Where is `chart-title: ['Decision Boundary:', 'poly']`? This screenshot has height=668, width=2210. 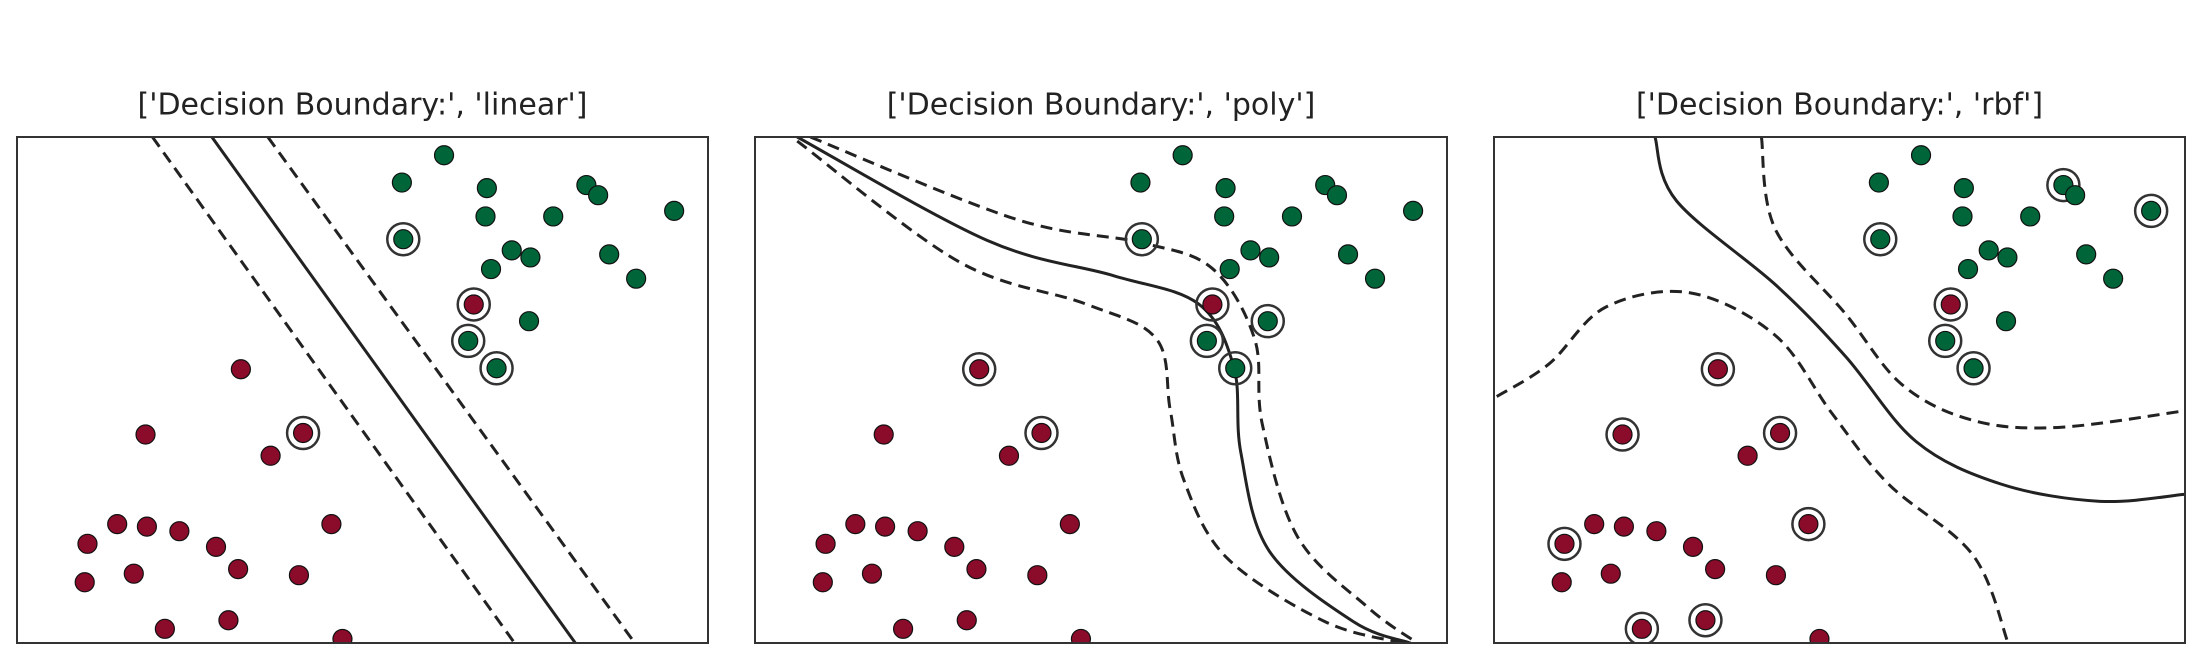 chart-title: ['Decision Boundary:', 'poly'] is located at coordinates (1101, 105).